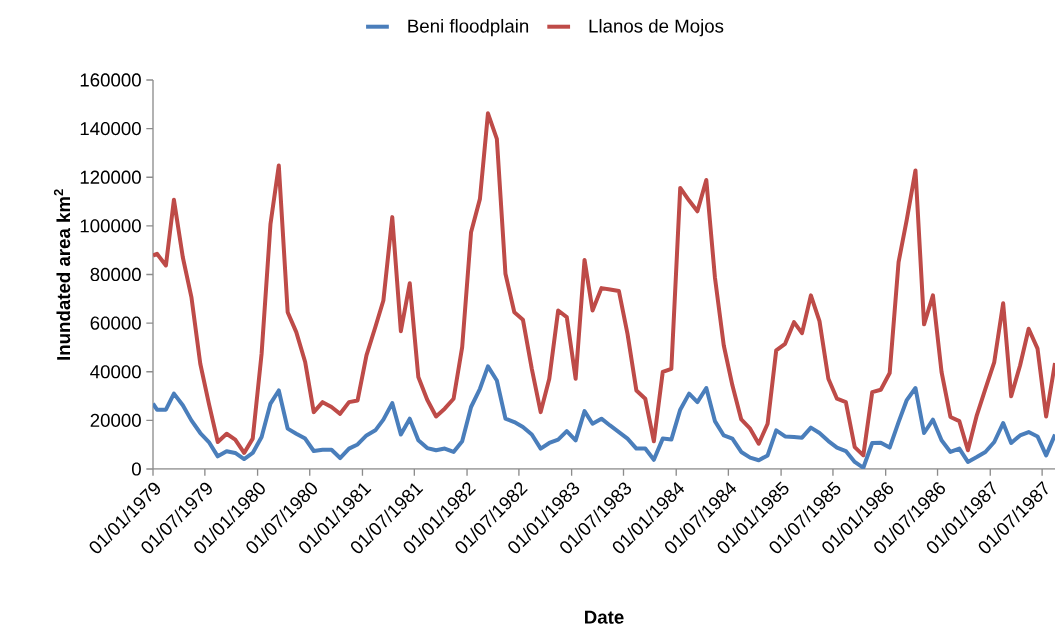 Image resolution: width=1055 pixels, height=635 pixels. What do you see at coordinates (110, 177) in the screenshot?
I see `y-tick-label: 120000` at bounding box center [110, 177].